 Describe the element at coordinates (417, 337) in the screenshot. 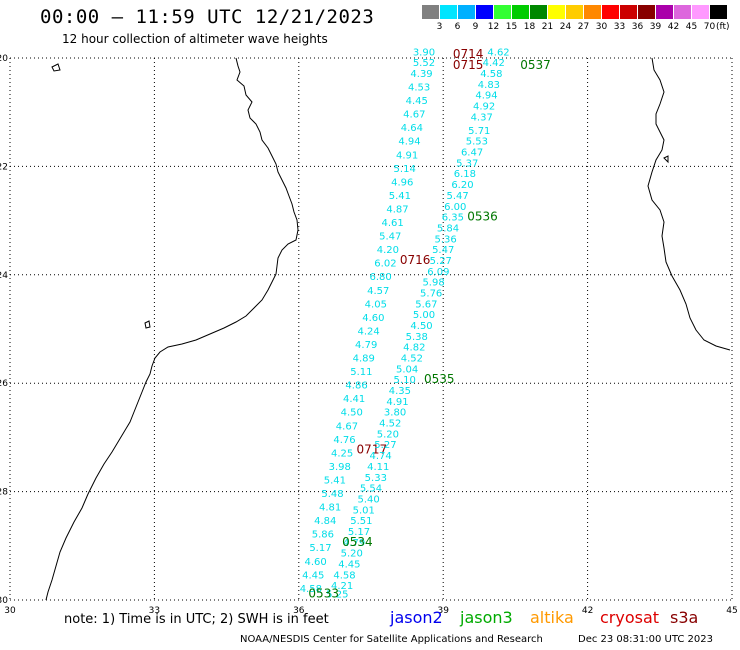

I see `jason3-swh-value: 5.38` at that location.